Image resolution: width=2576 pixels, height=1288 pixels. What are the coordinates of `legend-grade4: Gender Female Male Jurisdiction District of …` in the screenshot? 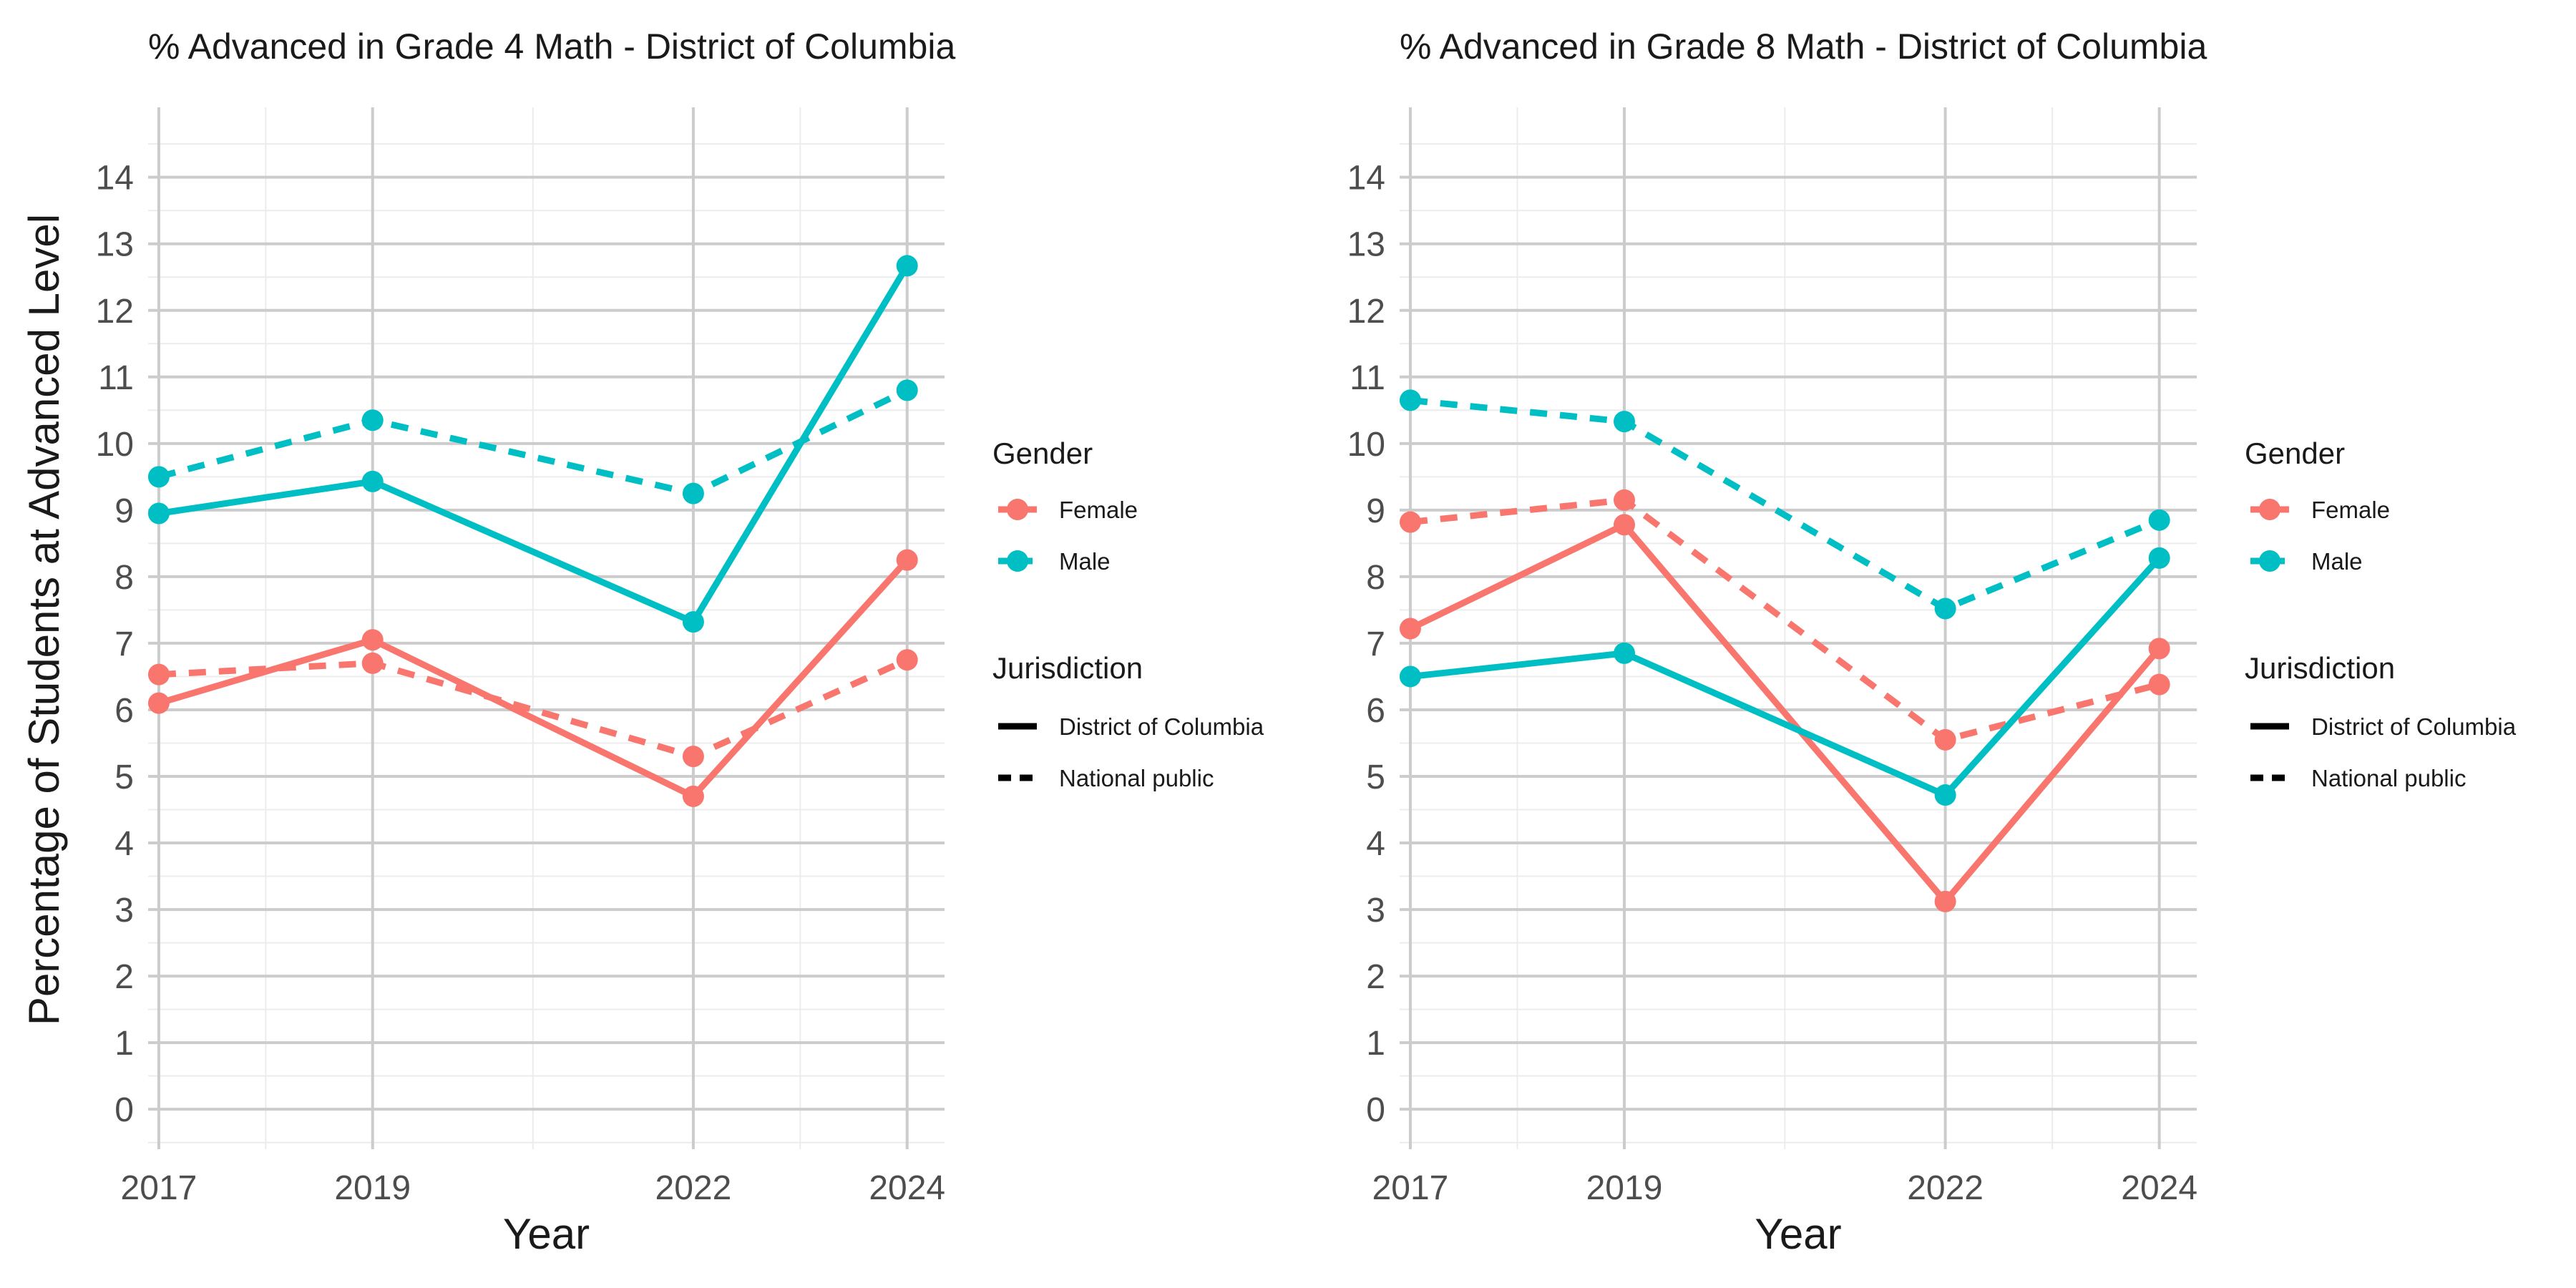 It's located at (1128, 613).